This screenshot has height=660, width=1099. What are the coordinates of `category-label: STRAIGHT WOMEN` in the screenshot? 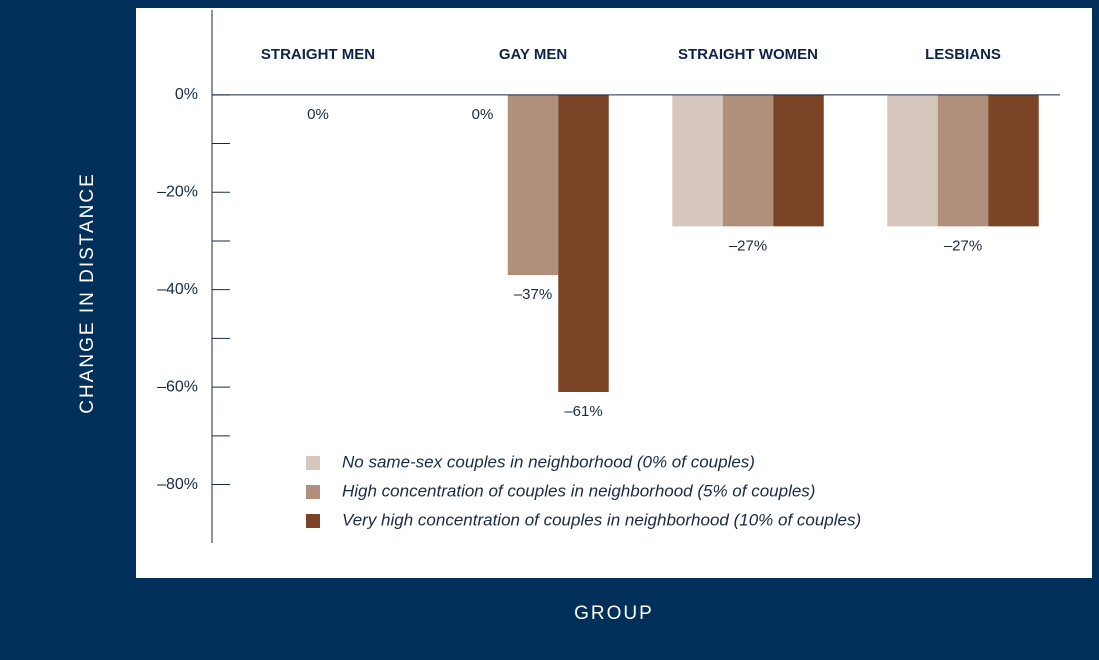 It's located at (748, 54).